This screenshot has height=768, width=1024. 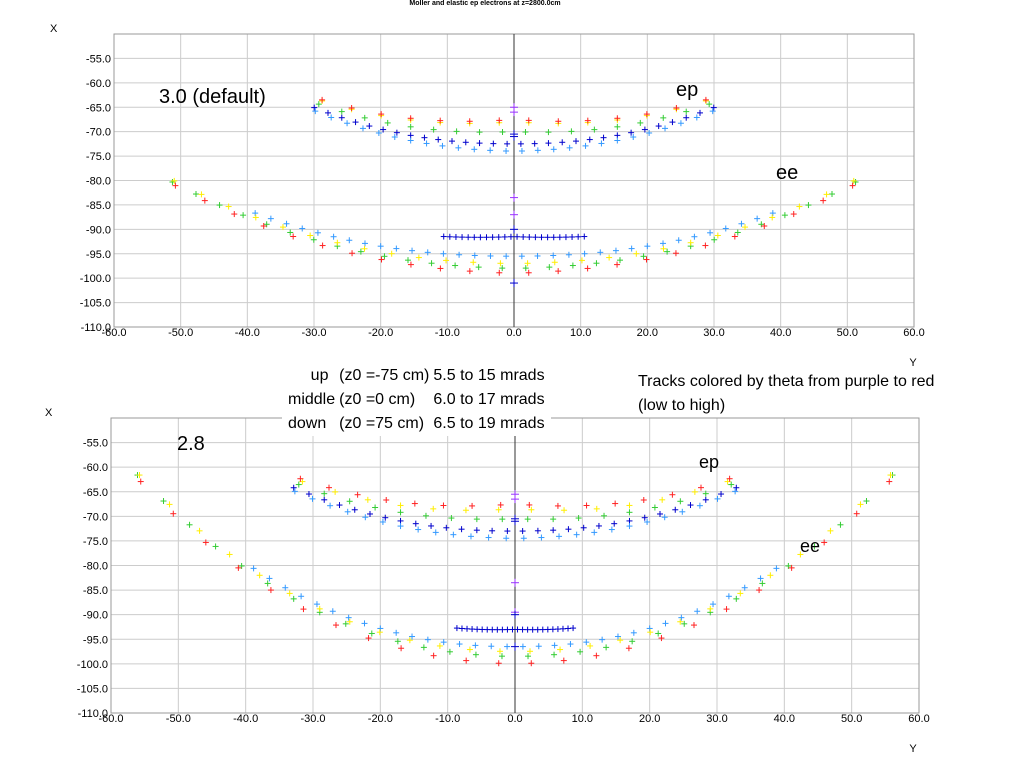 I want to click on default-setting-label: 3.0 (default), so click(x=212, y=97).